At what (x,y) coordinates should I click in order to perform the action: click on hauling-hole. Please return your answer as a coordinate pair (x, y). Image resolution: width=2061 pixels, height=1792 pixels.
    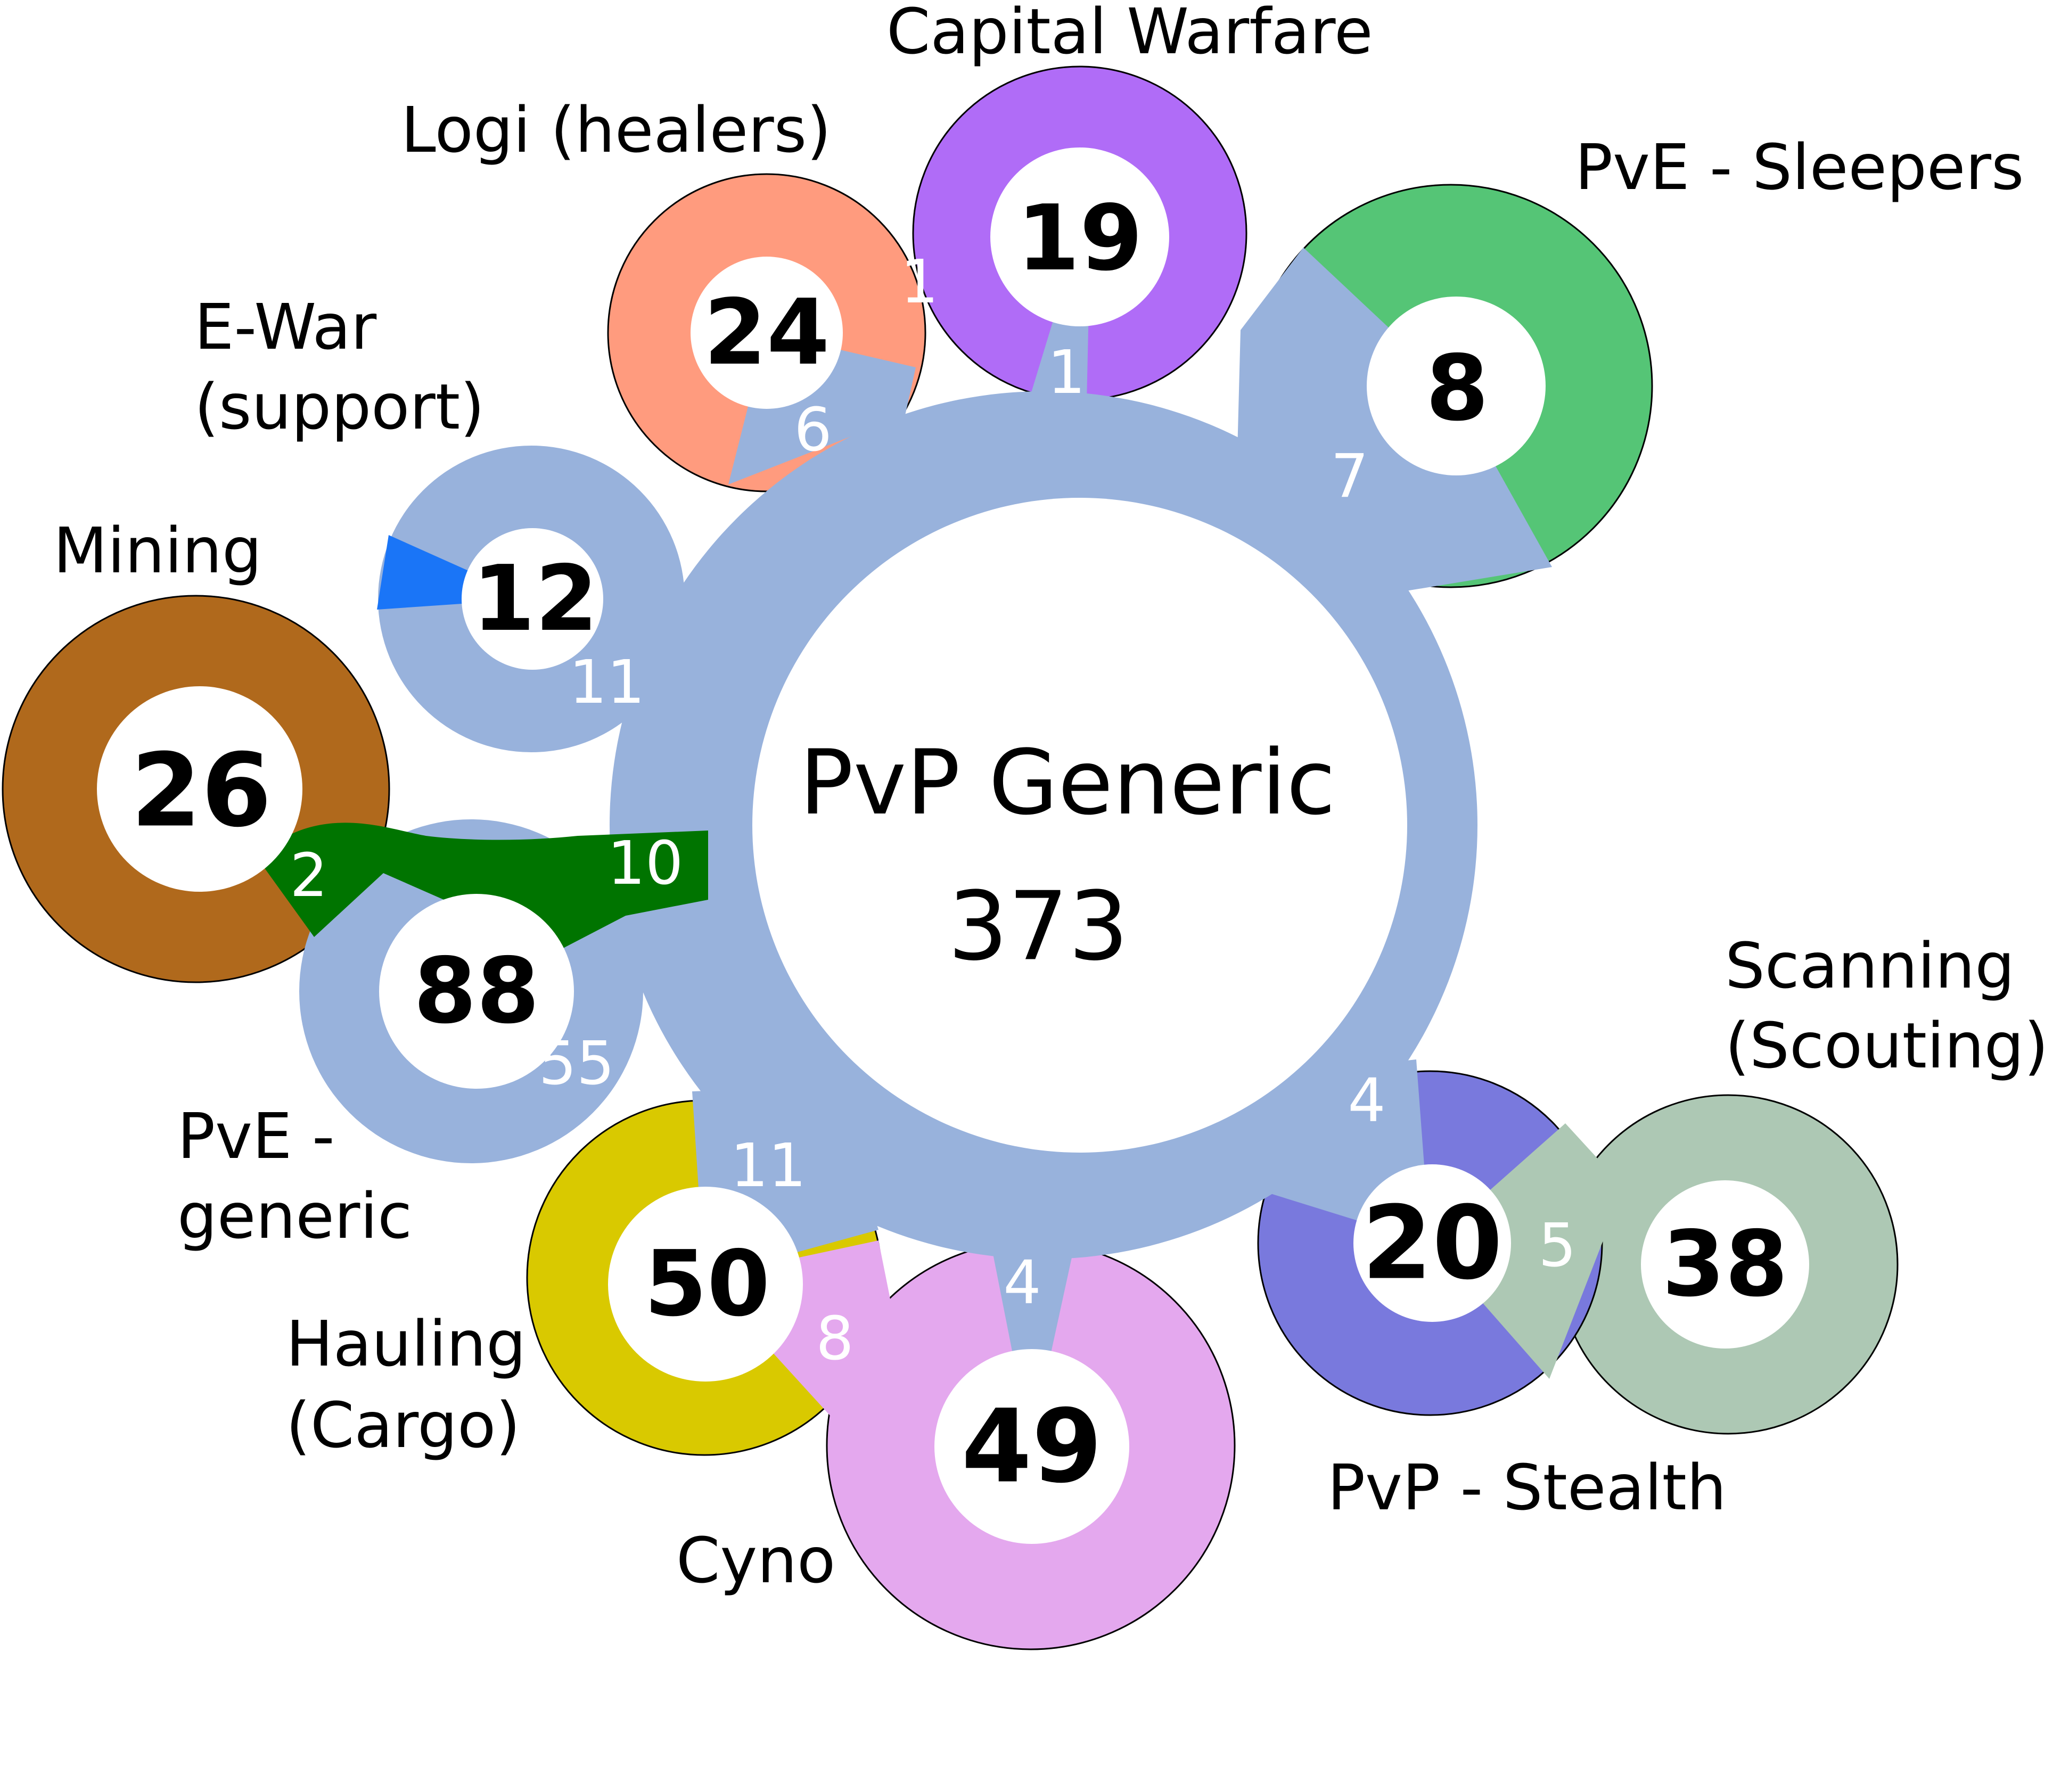
    Looking at the image, I should click on (705, 1284).